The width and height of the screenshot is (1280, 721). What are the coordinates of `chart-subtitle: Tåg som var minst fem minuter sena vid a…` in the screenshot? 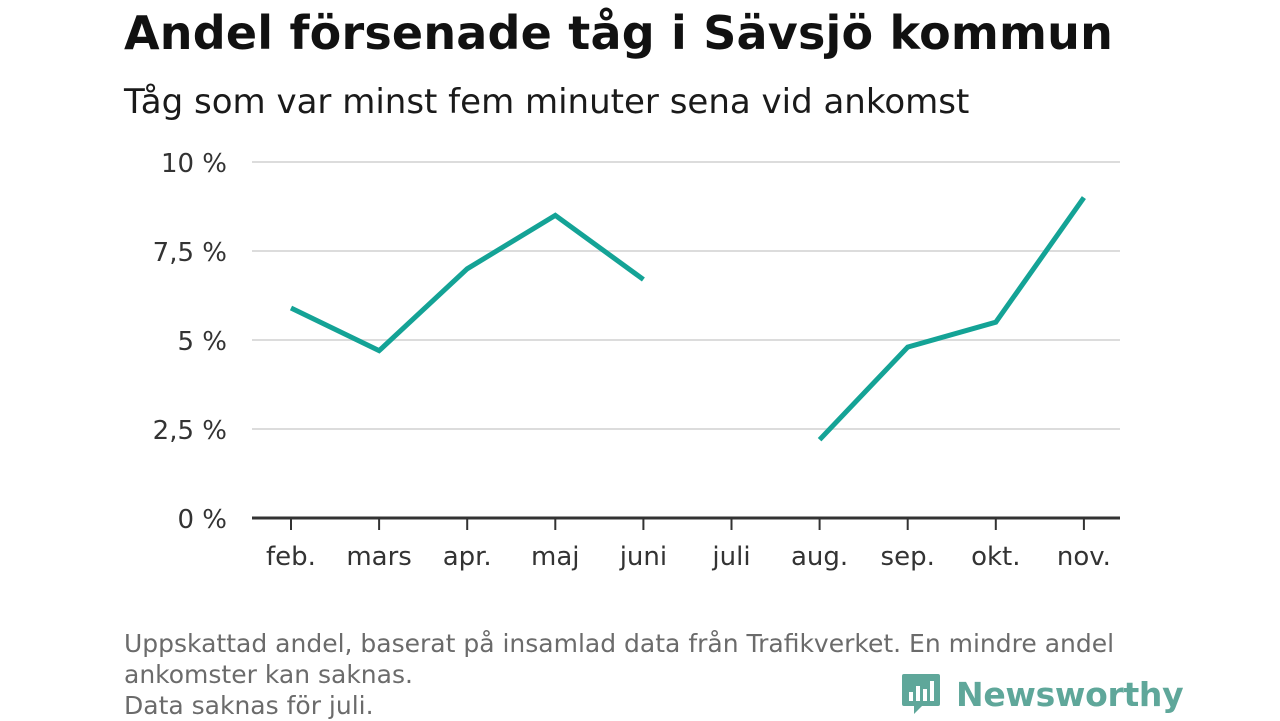 It's located at (547, 102).